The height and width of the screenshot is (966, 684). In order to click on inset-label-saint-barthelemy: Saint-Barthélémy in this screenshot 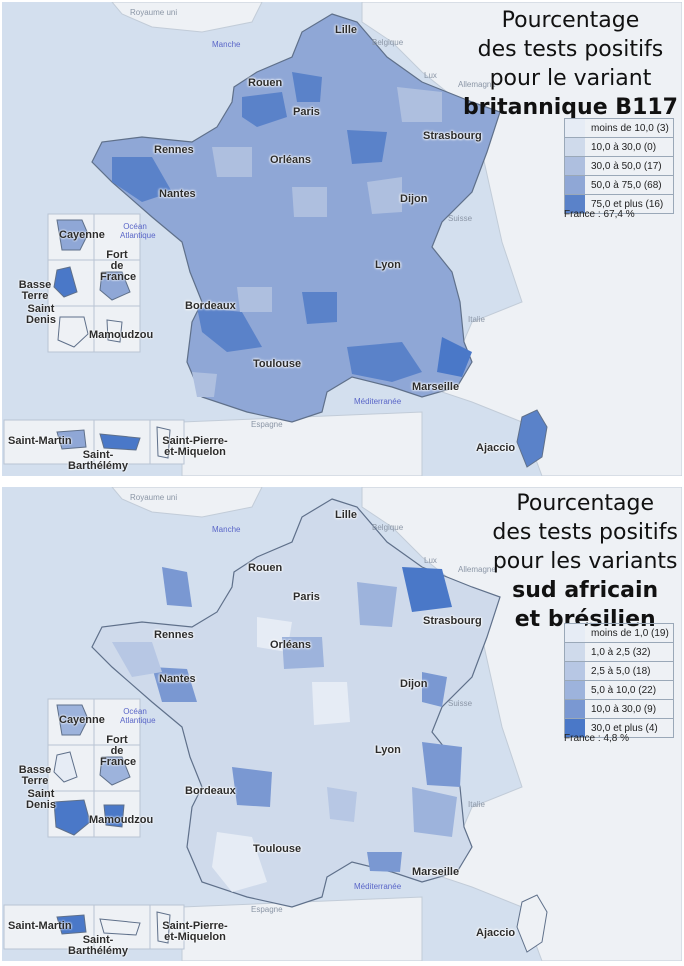, I will do `click(98, 460)`.